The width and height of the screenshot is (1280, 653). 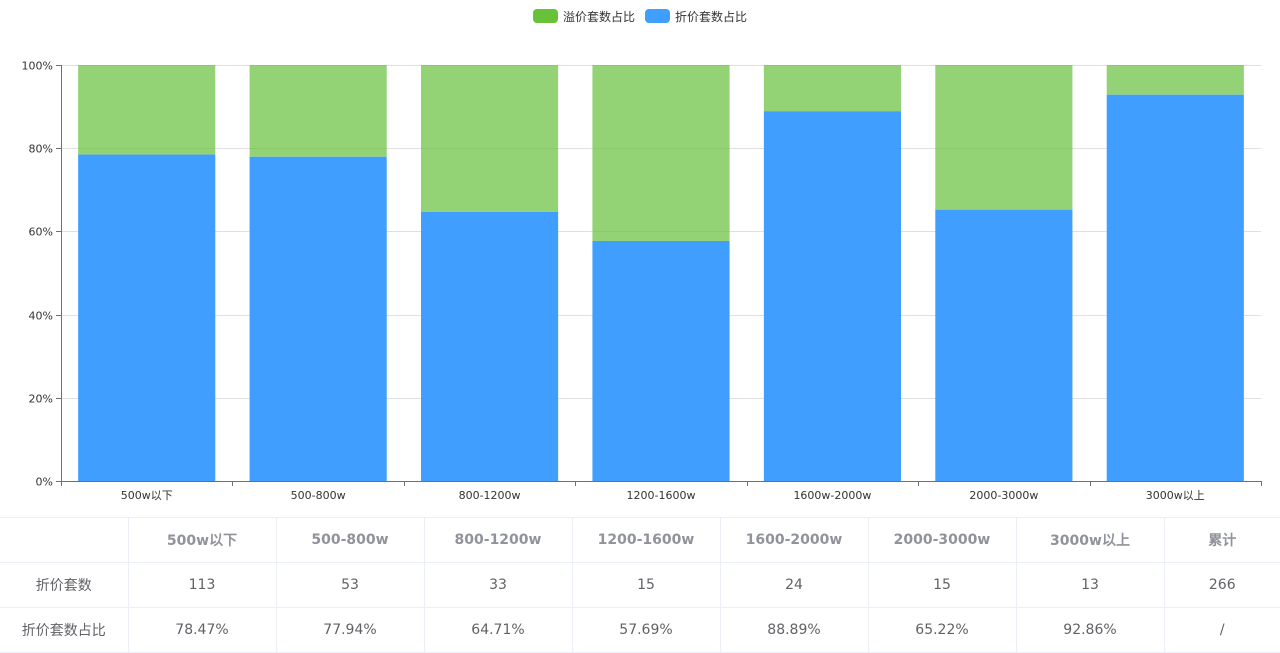 I want to click on table-cell: 57.69%, so click(x=646, y=630).